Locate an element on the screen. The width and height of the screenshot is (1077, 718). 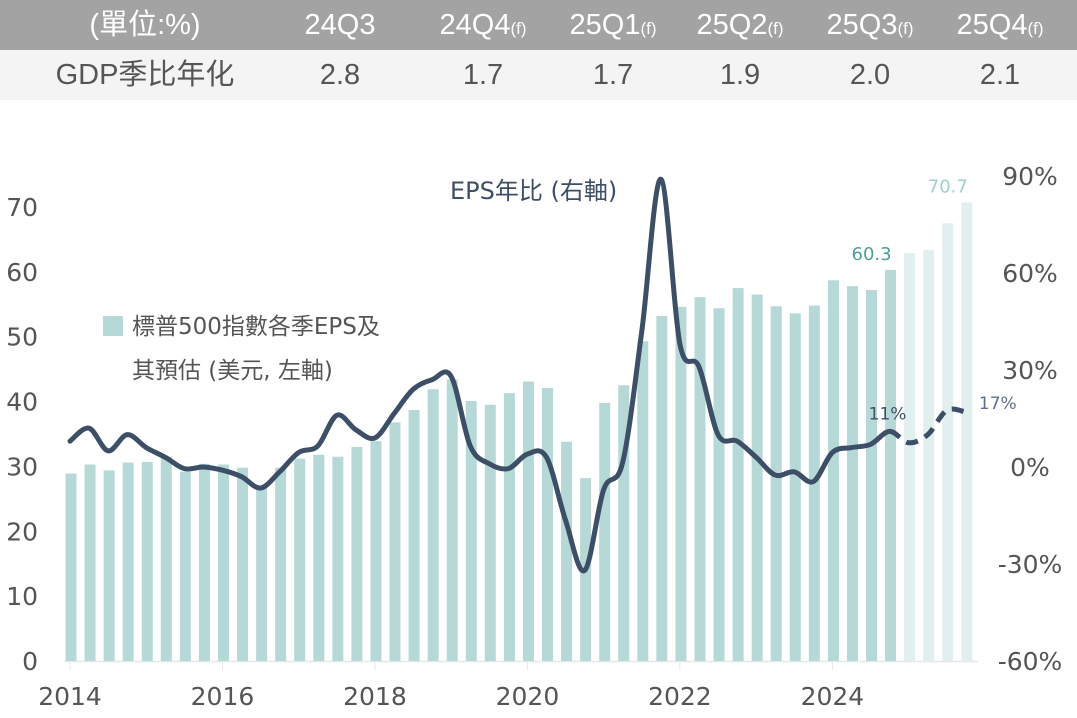
eps-yoy-forecast-line is located at coordinates (928, 426).